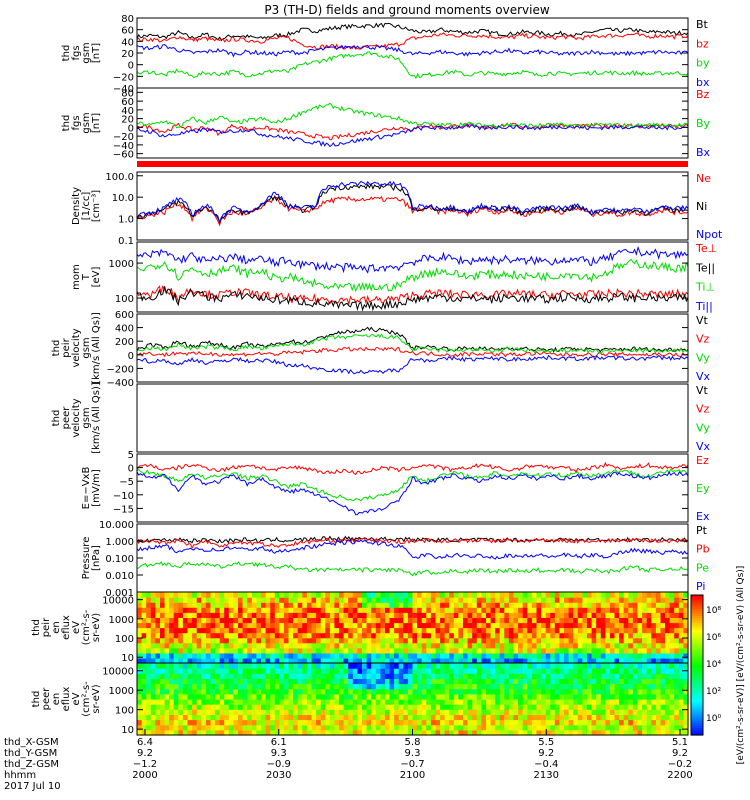 This screenshot has height=800, width=750. Describe the element at coordinates (96, 418) in the screenshot. I see `y-label: [km/s (All Qs)]` at that location.